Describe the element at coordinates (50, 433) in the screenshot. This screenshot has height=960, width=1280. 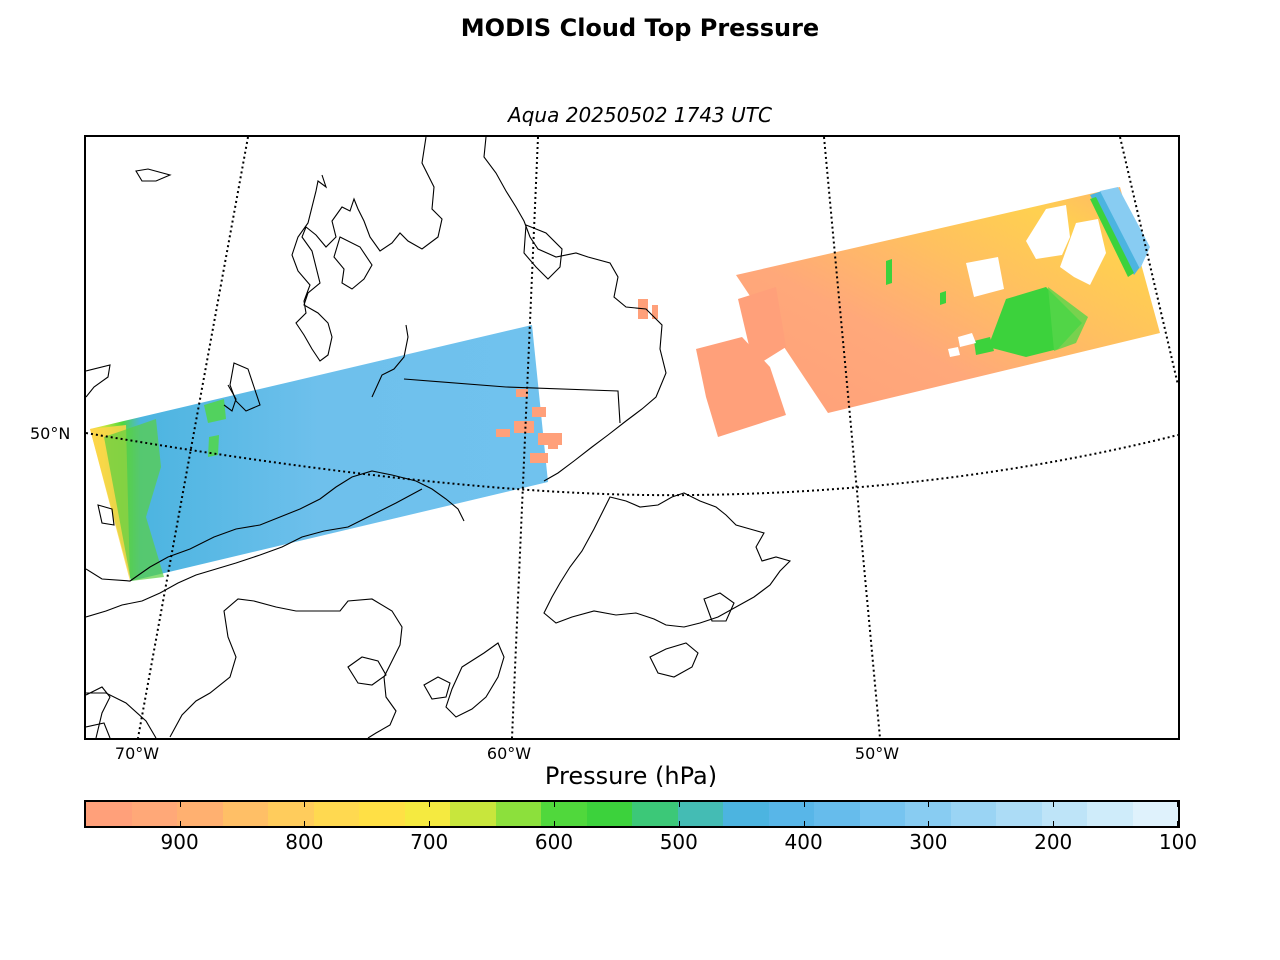
I see `lat-label-50n: 50°N` at that location.